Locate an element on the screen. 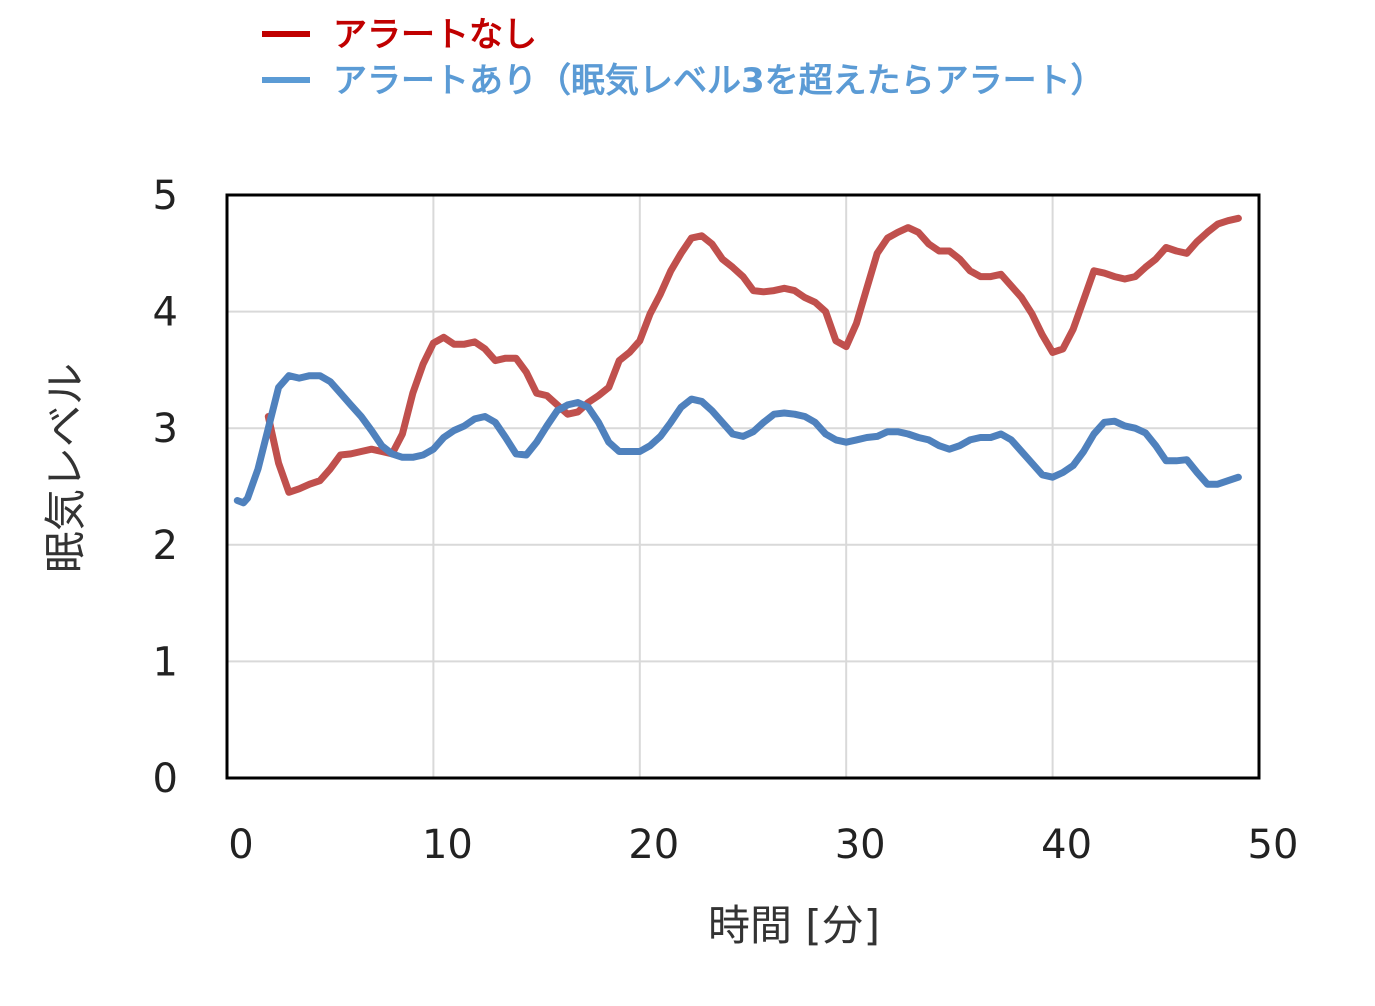 This screenshot has height=1006, width=1375. x-tick-label: 40 is located at coordinates (1066, 845).